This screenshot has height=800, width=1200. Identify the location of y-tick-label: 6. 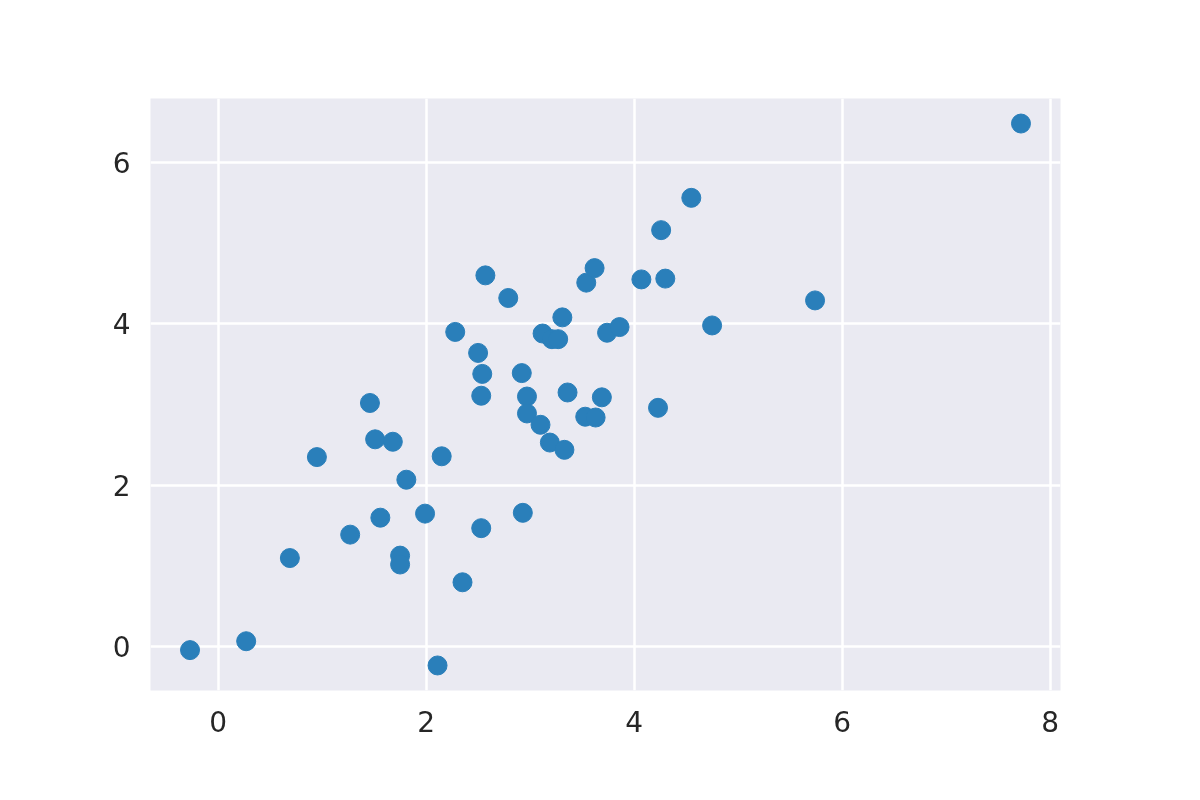
(121, 163).